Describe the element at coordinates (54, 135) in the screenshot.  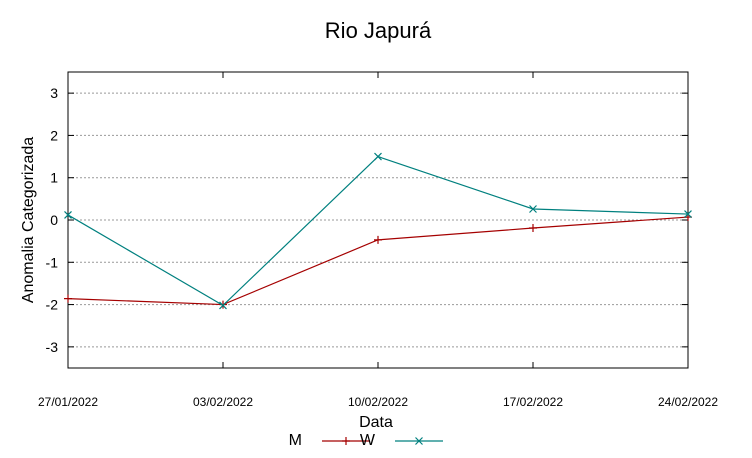
I see `y-tick-label: 2` at that location.